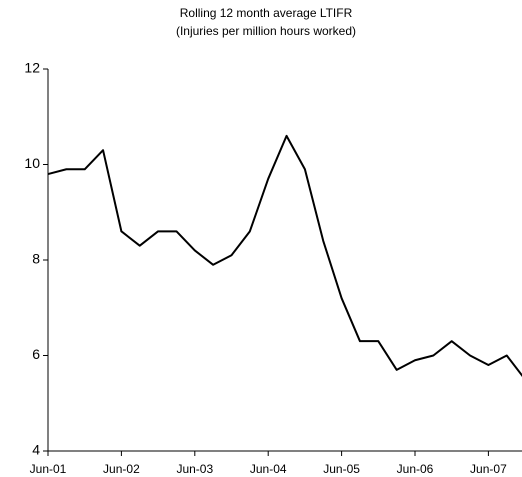 This screenshot has height=477, width=522. Describe the element at coordinates (32, 68) in the screenshot. I see `y-tick-label: 12` at that location.